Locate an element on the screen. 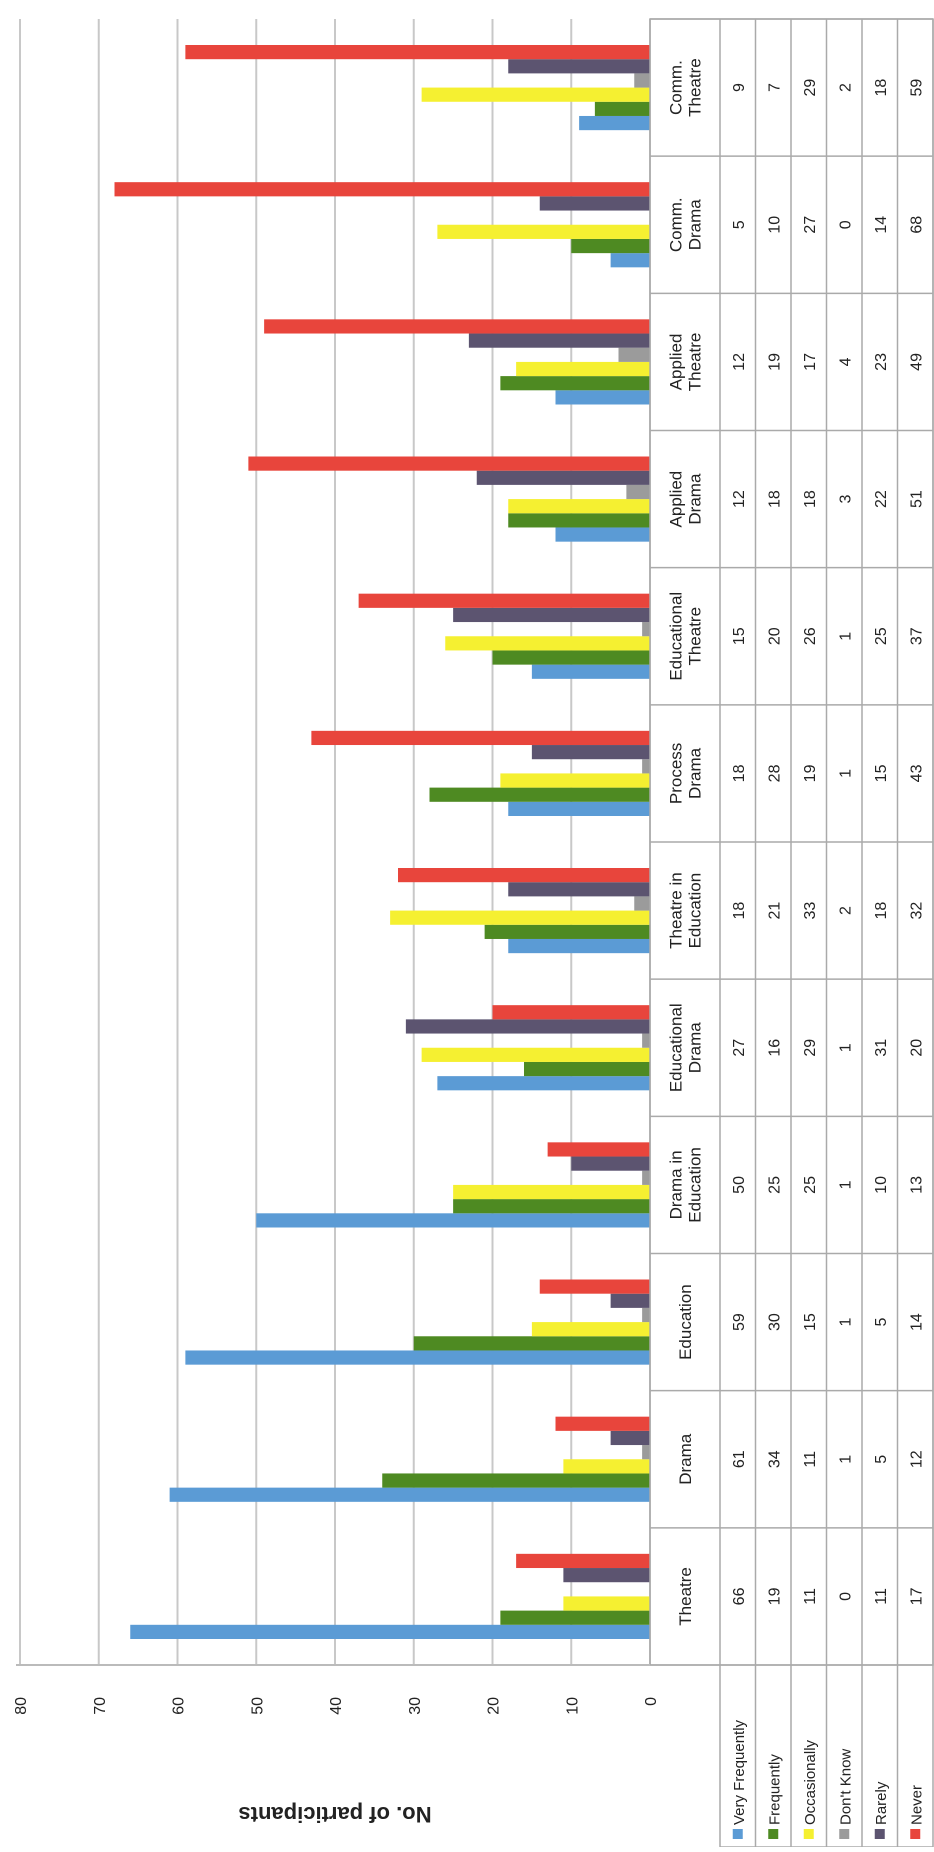 The width and height of the screenshot is (934, 1852). category-label: Theatre in is located at coordinates (676, 910).